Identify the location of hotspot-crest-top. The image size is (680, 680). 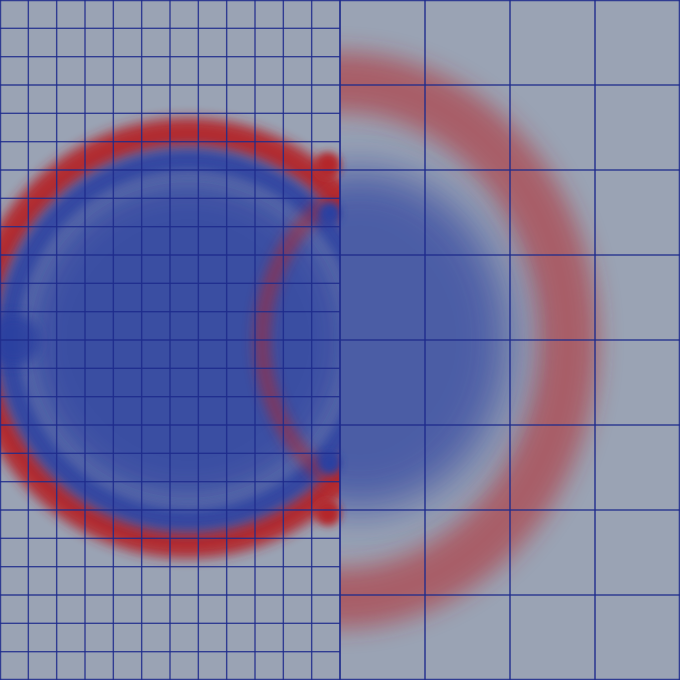
(328, 165).